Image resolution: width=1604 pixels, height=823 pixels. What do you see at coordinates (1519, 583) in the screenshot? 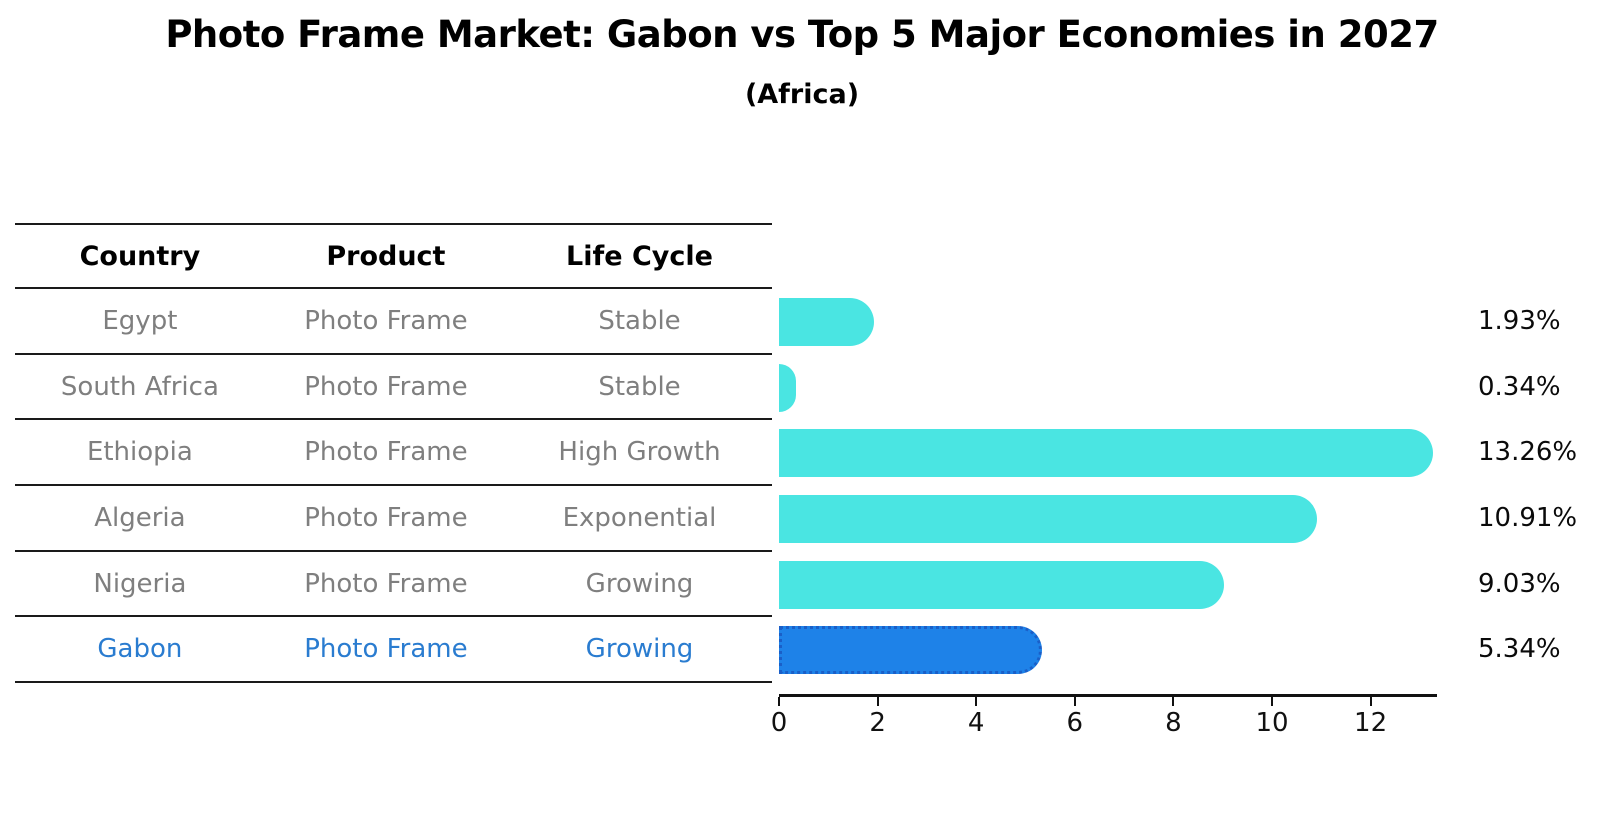
I see `value-label-nigeria: 9.03%` at bounding box center [1519, 583].